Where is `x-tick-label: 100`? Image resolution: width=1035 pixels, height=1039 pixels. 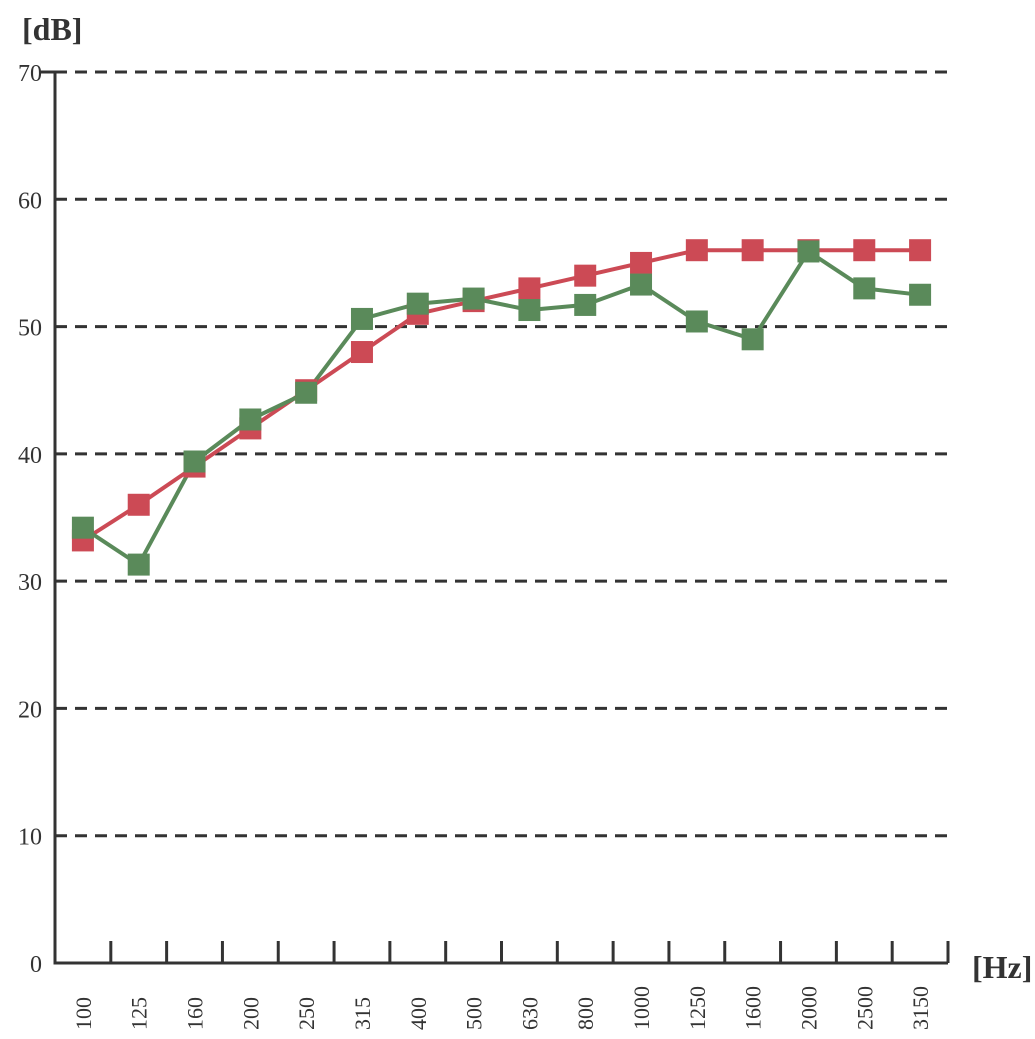 x-tick-label: 100 is located at coordinates (83, 1013).